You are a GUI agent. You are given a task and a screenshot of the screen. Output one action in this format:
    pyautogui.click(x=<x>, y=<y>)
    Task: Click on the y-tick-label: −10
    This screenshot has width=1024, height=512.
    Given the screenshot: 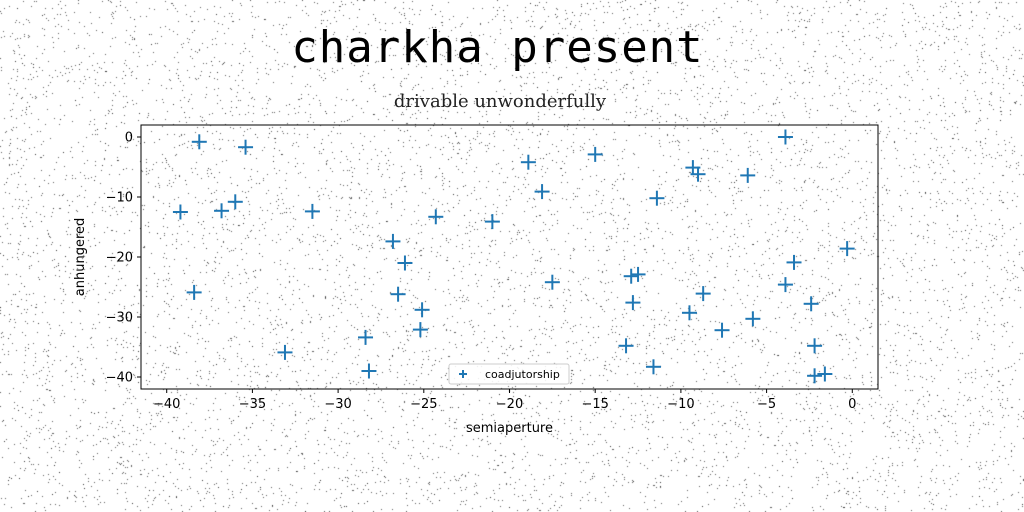 What is the action you would take?
    pyautogui.click(x=119, y=198)
    